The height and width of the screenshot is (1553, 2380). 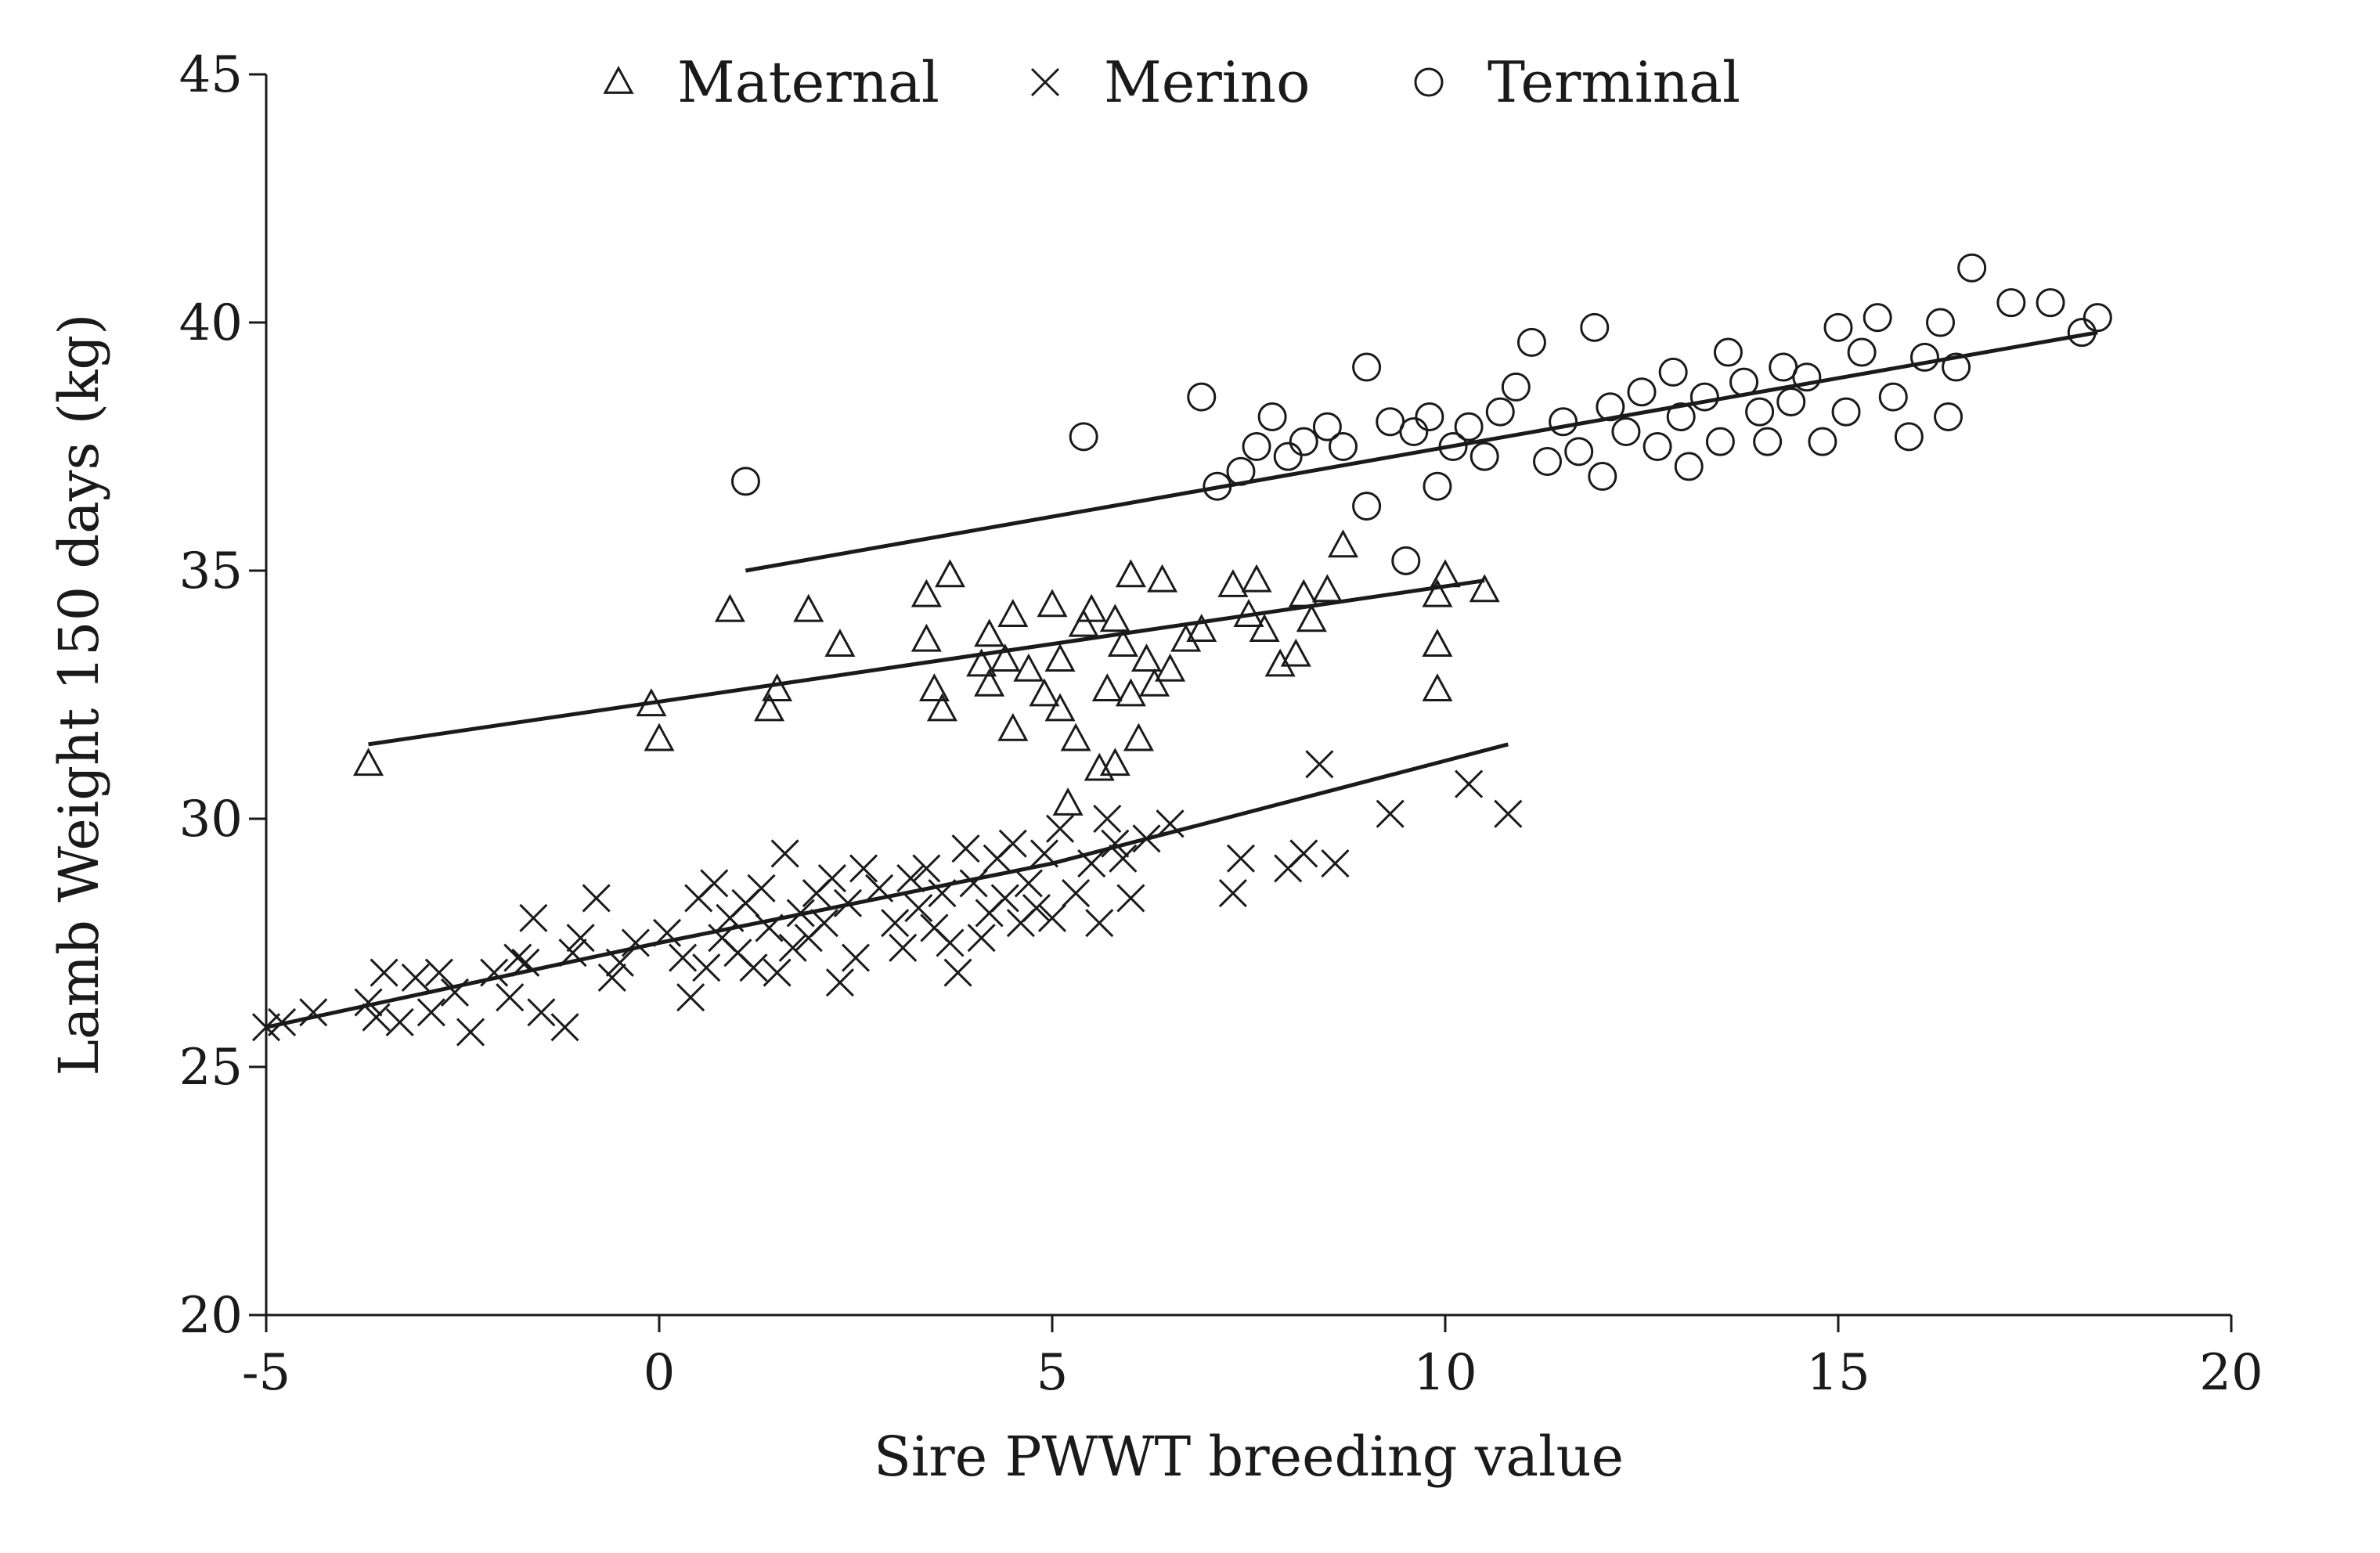 I want to click on y-tick-label: 35, so click(x=211, y=571).